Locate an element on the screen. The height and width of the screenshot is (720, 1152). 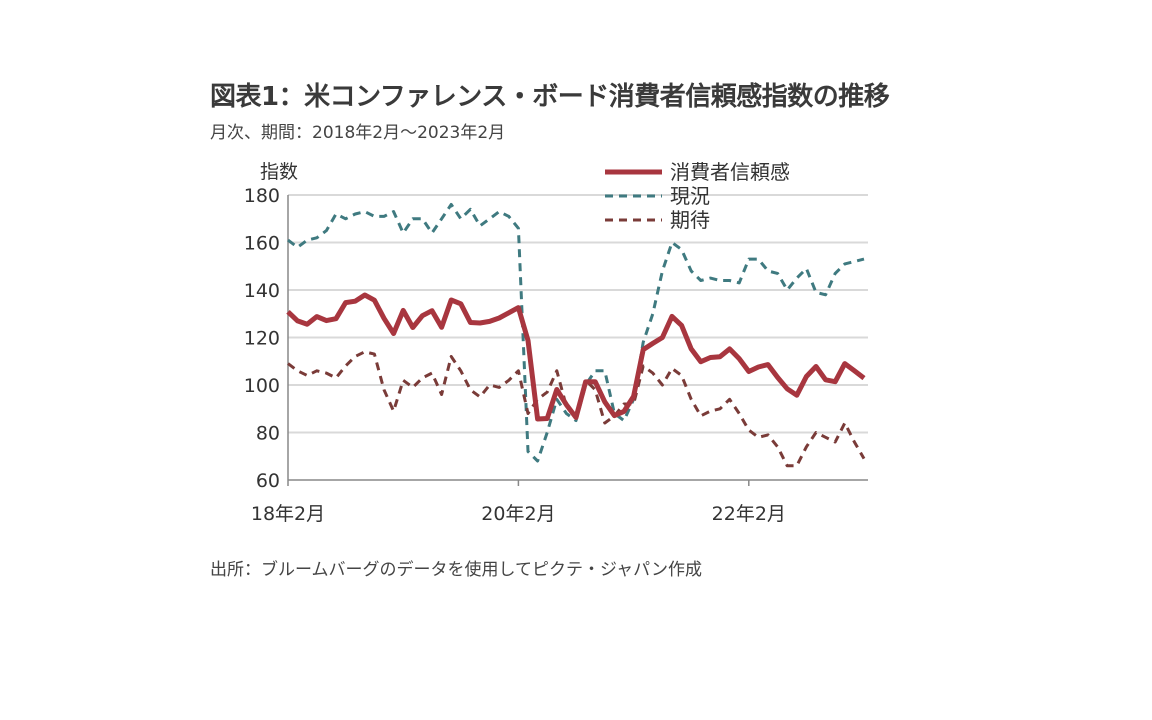
source-note: 出所：ブルームバーグのデータを使用してピクテ・ジャパン作成 is located at coordinates (456, 570).